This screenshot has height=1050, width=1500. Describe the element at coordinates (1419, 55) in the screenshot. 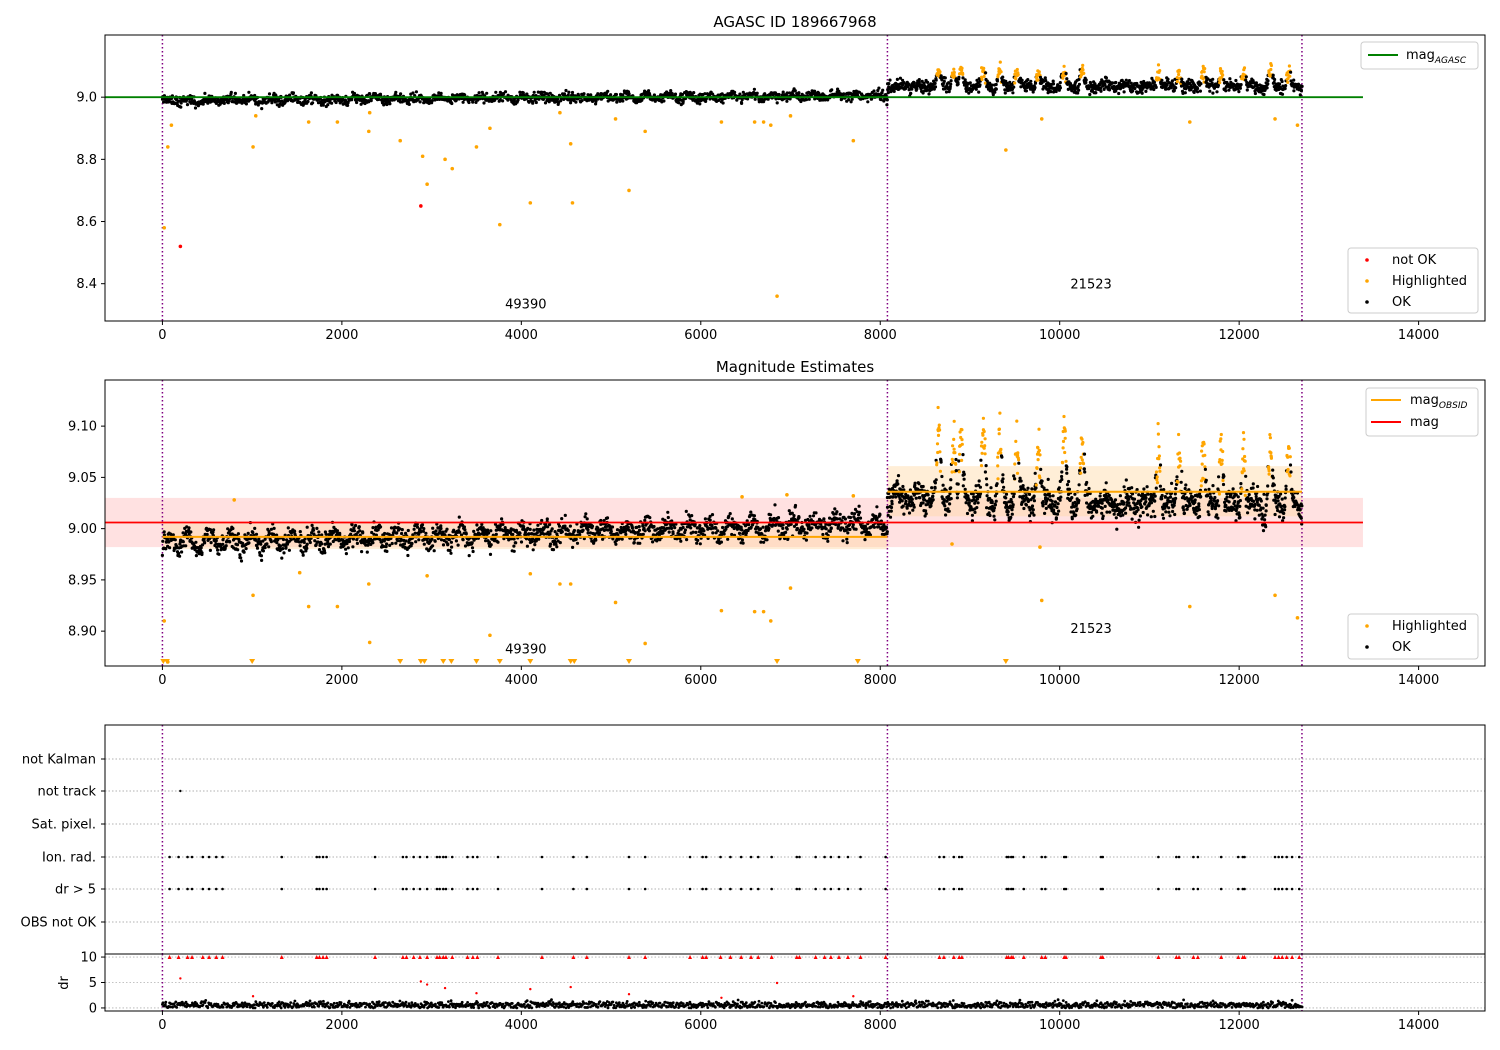

I see `top-legend-line: magAGASC` at that location.